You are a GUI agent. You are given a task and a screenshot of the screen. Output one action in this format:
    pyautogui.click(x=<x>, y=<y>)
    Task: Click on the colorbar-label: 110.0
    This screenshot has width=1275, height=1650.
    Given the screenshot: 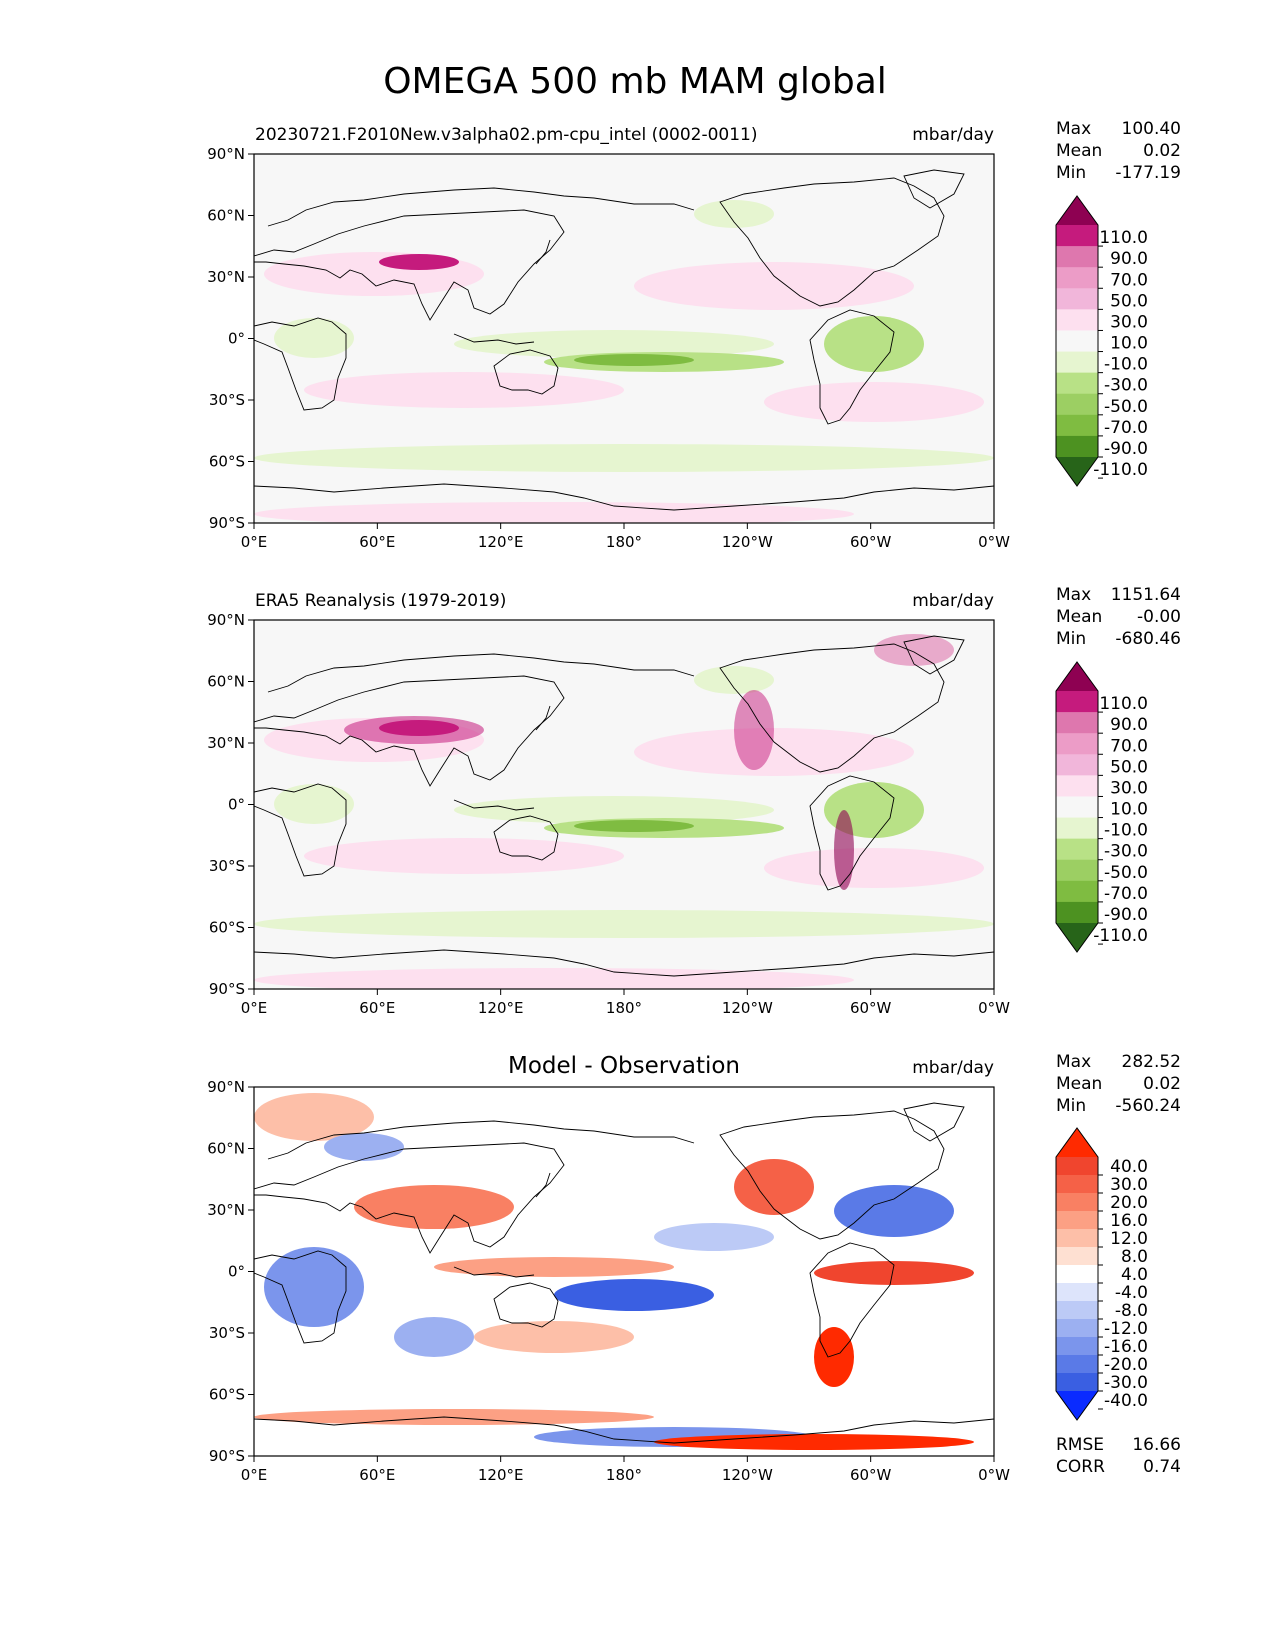 What is the action you would take?
    pyautogui.click(x=1123, y=704)
    